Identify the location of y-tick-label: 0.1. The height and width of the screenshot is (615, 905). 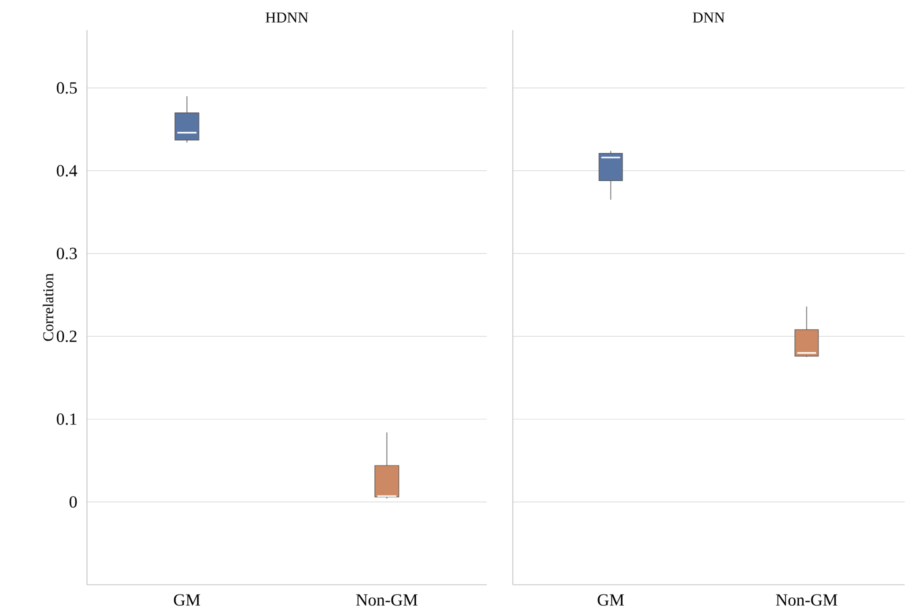
(66, 420).